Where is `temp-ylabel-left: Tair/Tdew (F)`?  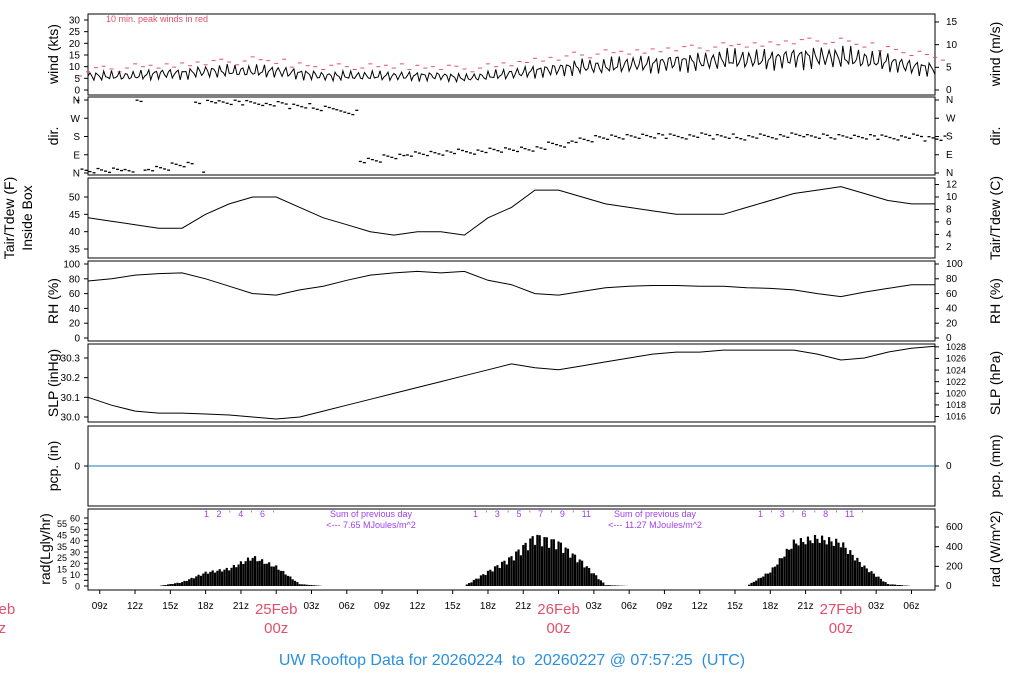 temp-ylabel-left: Tair/Tdew (F) is located at coordinates (9, 218).